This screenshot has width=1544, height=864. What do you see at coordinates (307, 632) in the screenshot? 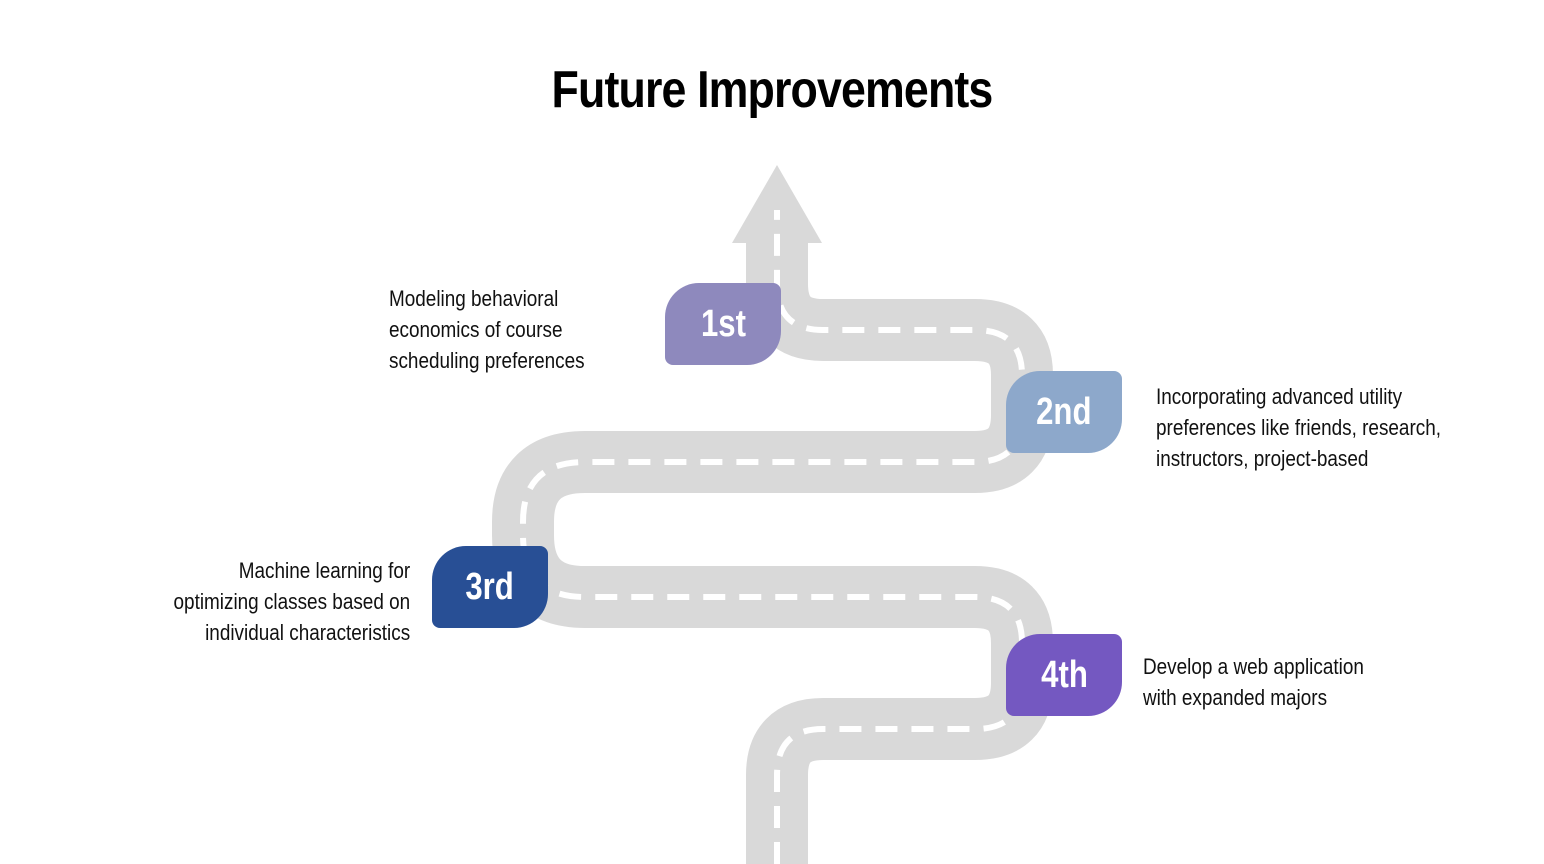
I see `step-3-line-3: individual characteristics` at bounding box center [307, 632].